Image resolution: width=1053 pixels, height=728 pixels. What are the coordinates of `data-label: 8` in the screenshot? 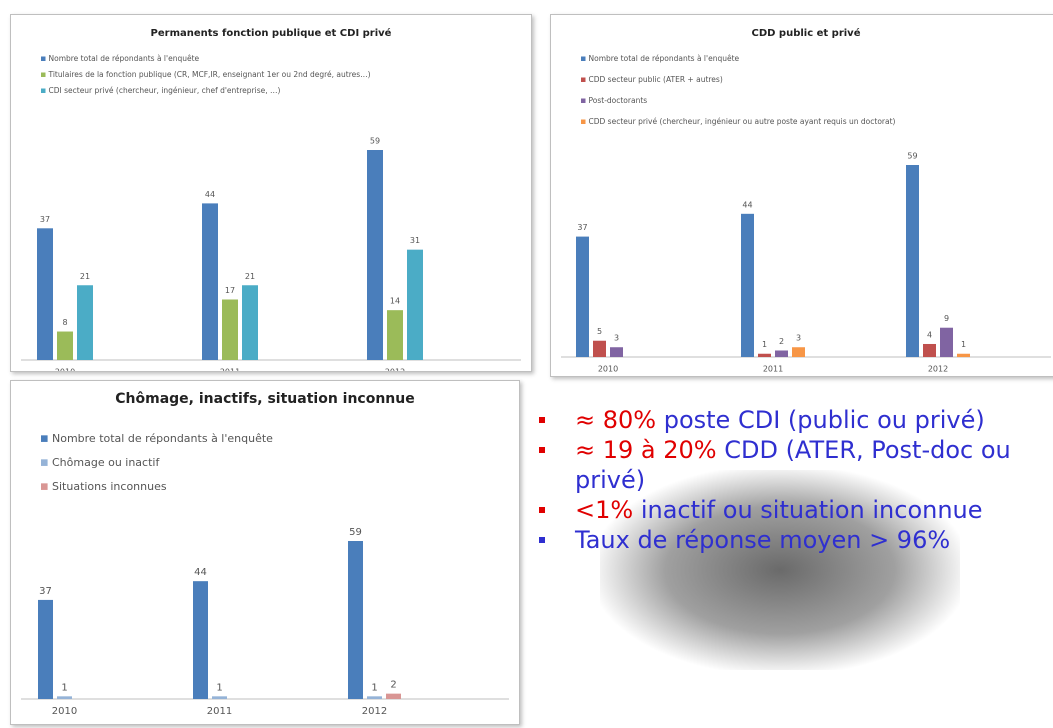 It's located at (64, 322).